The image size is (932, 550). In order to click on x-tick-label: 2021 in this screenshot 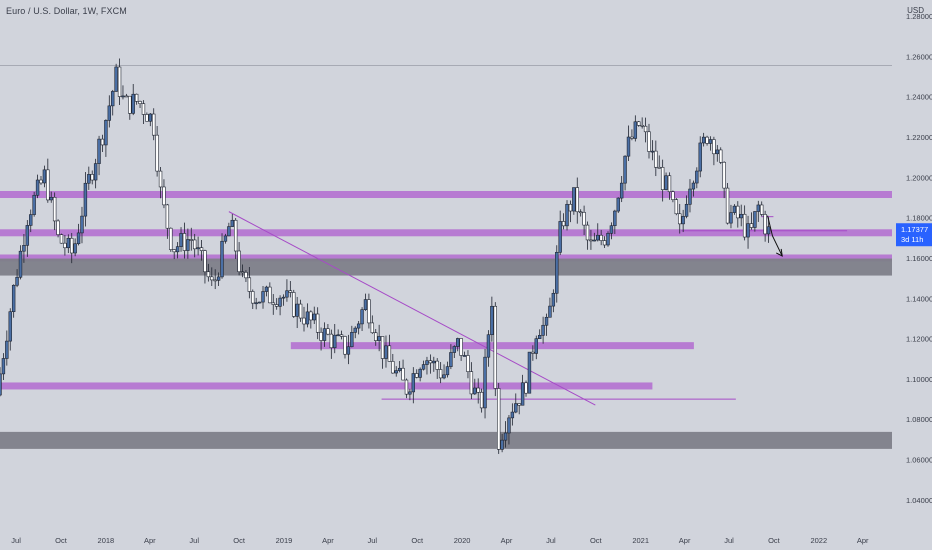, I will do `click(640, 540)`.